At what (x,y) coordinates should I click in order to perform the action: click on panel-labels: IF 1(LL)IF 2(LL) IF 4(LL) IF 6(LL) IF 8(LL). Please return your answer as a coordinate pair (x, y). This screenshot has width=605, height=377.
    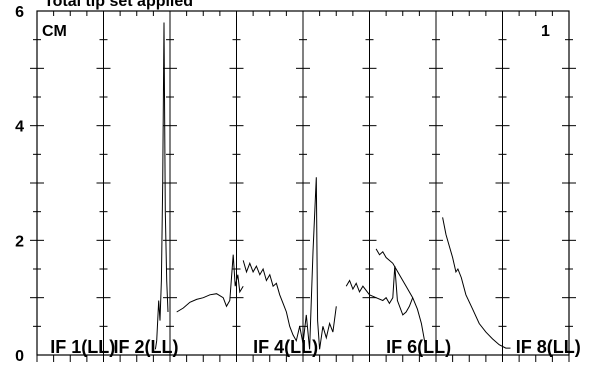
    Looking at the image, I should click on (315, 347).